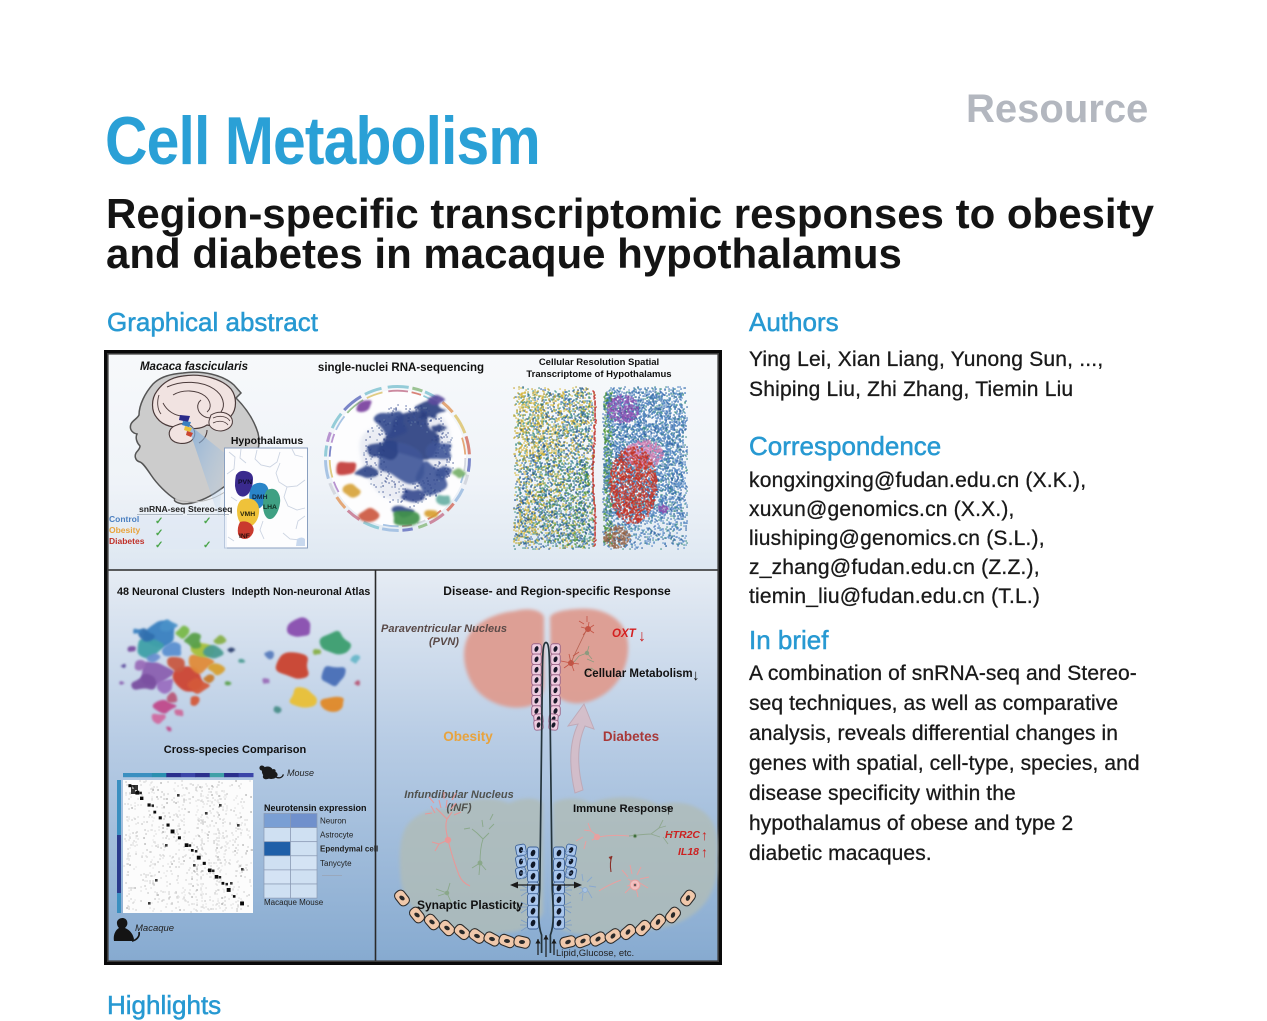  Describe the element at coordinates (557, 591) in the screenshot. I see `svg-text:Disease- and Region-specific R: Disease- and Region-specific Response` at that location.